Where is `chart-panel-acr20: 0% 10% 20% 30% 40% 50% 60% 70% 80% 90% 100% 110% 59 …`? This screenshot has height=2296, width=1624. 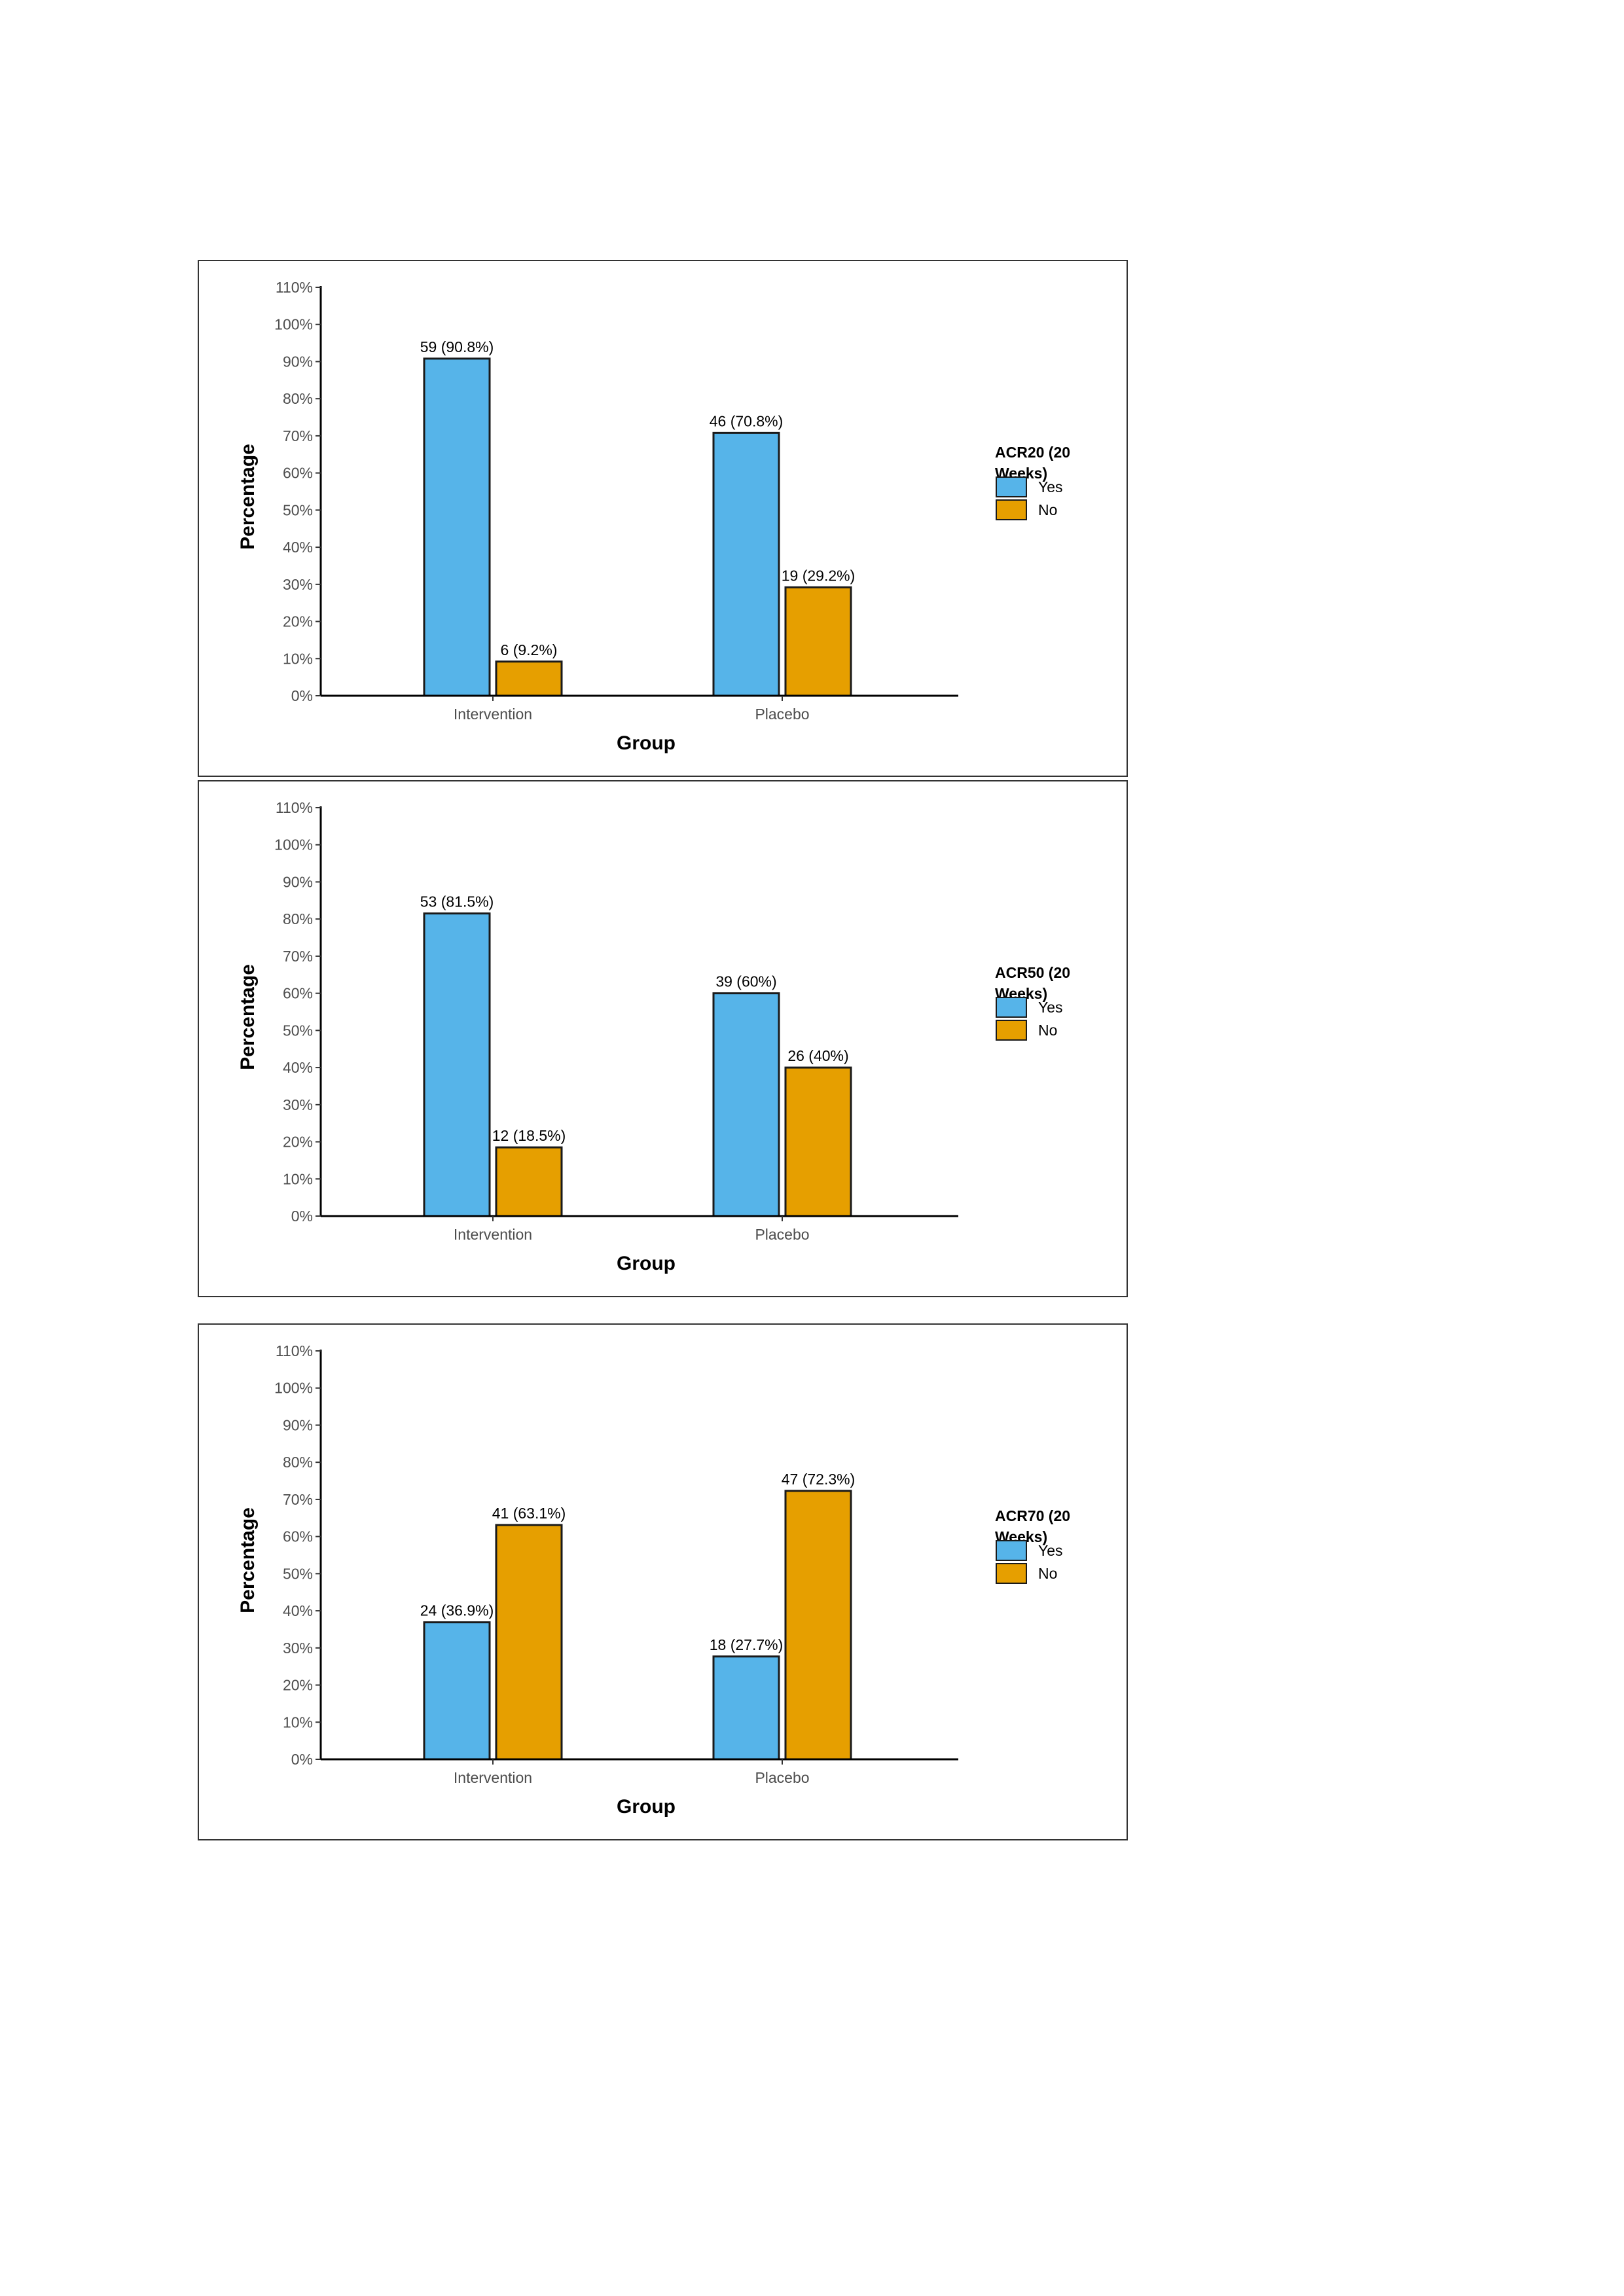 chart-panel-acr20: 0% 10% 20% 30% 40% 50% 60% 70% 80% 90% 100% 110% 59 … is located at coordinates (663, 518).